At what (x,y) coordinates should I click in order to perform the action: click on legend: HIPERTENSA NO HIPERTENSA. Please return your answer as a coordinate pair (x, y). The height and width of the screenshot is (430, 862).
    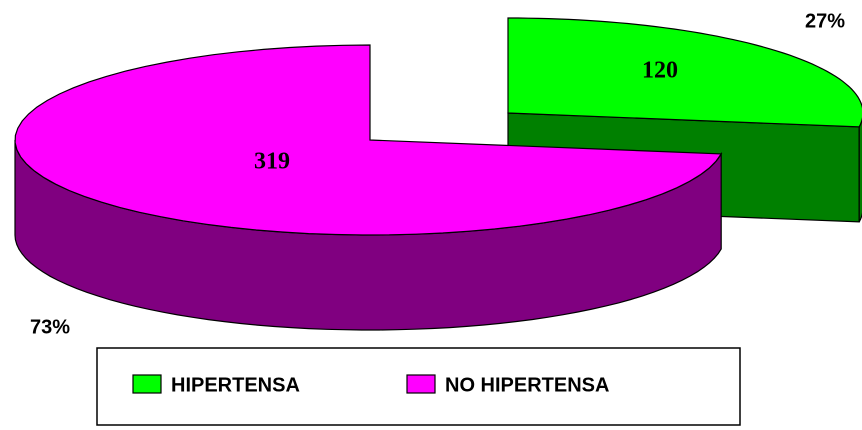
    Looking at the image, I should click on (370, 385).